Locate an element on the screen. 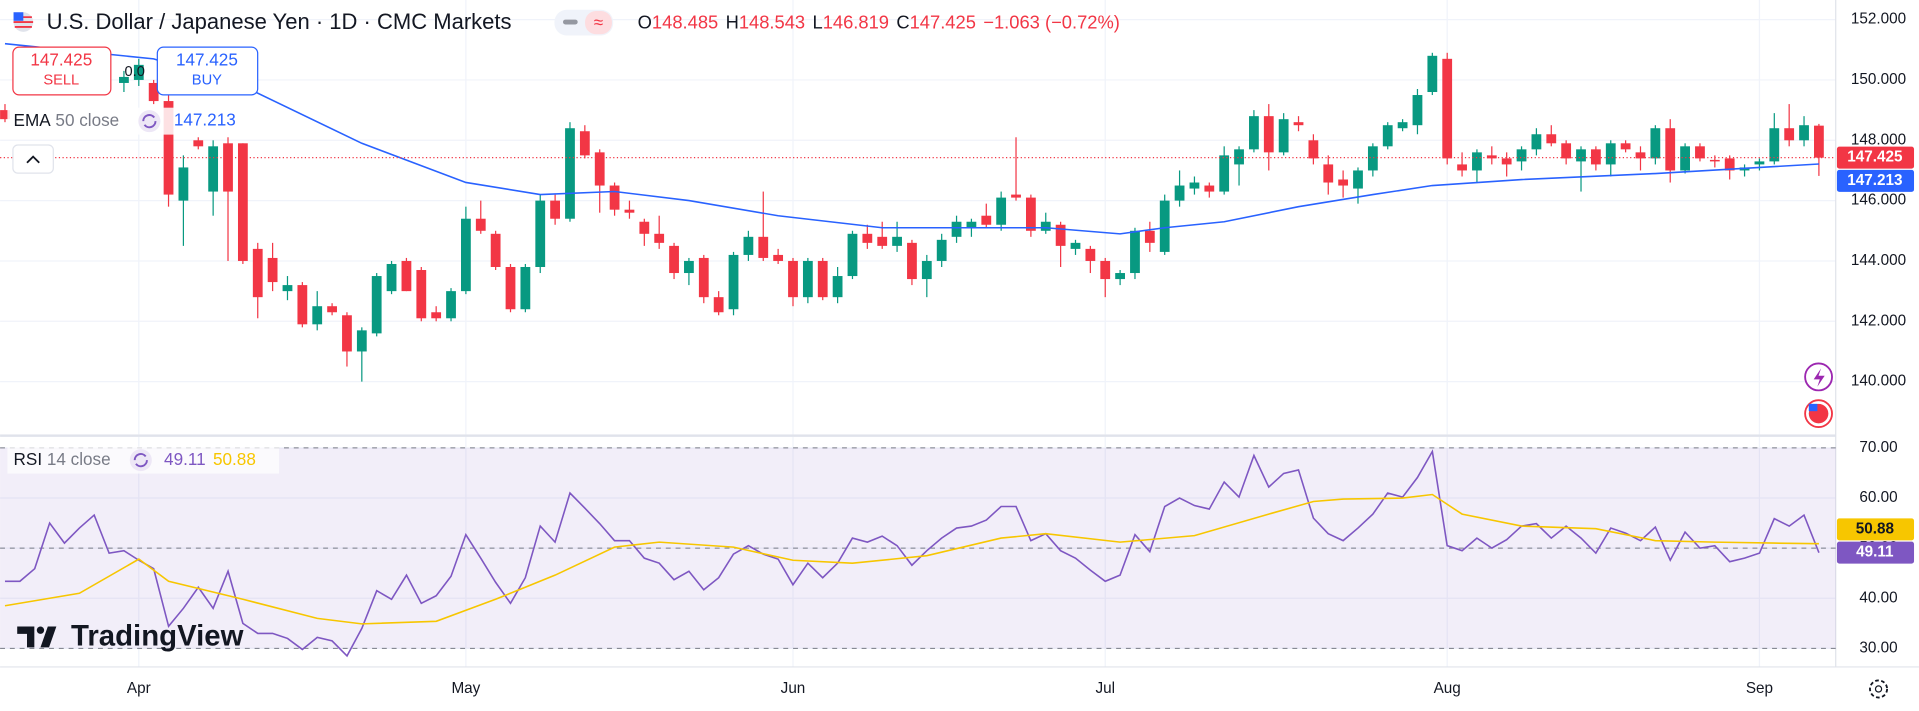  toggle-active is located at coordinates (598, 23).